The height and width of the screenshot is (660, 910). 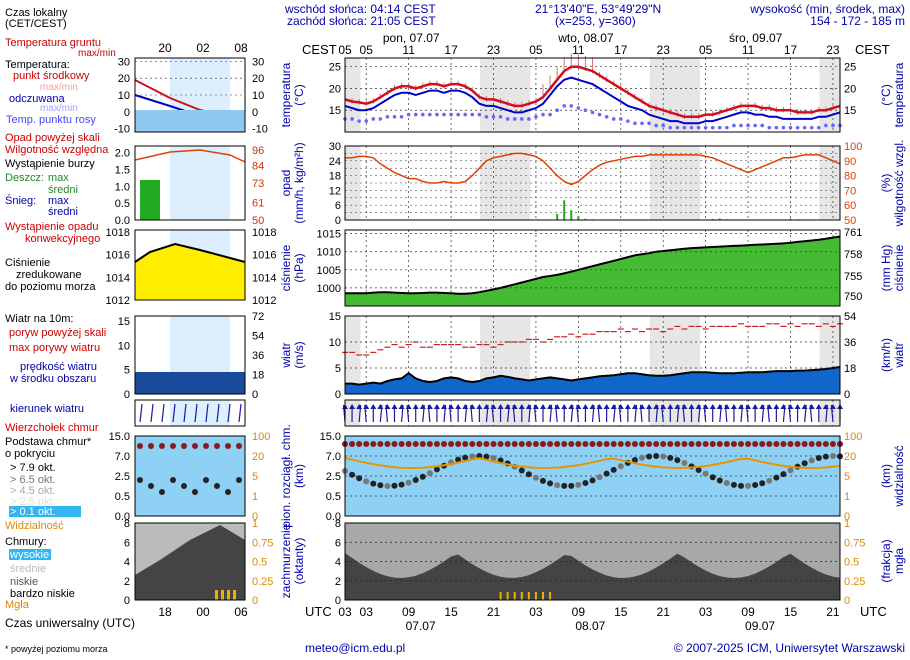 I want to click on legend-local-time-sub: (CET/CEST), so click(x=36, y=24).